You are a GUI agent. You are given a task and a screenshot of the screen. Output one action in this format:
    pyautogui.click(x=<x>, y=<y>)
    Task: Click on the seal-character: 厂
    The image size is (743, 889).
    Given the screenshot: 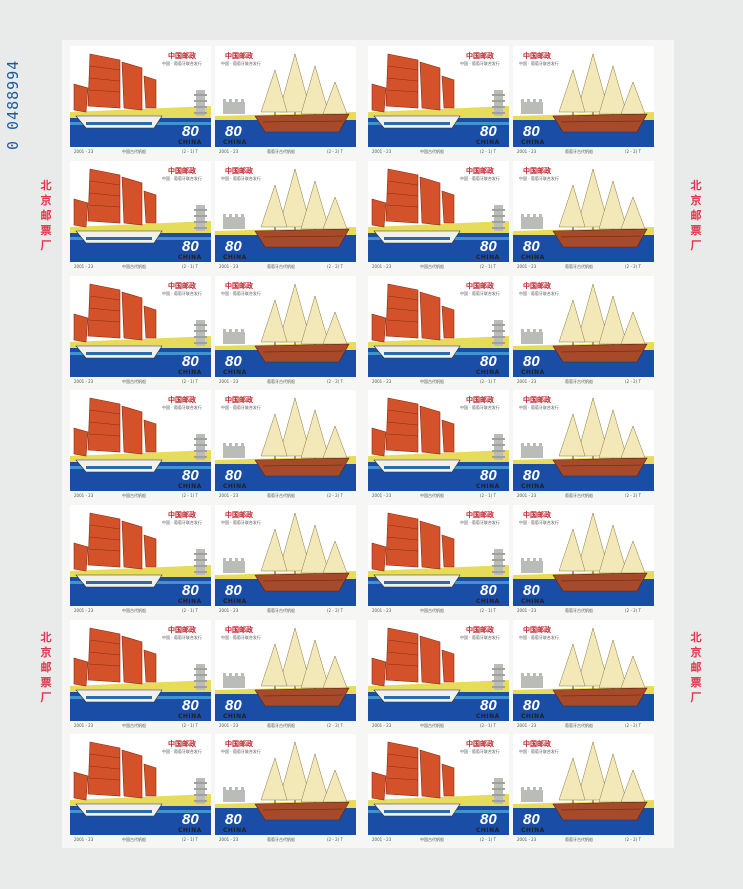 What is the action you would take?
    pyautogui.click(x=696, y=245)
    